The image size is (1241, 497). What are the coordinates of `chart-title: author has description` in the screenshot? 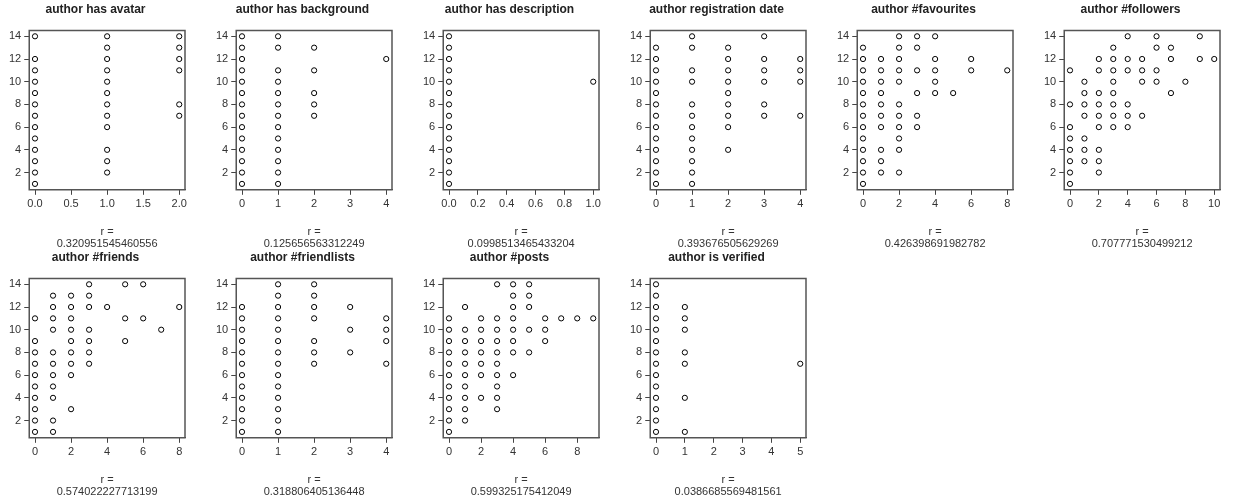 It's located at (509, 8).